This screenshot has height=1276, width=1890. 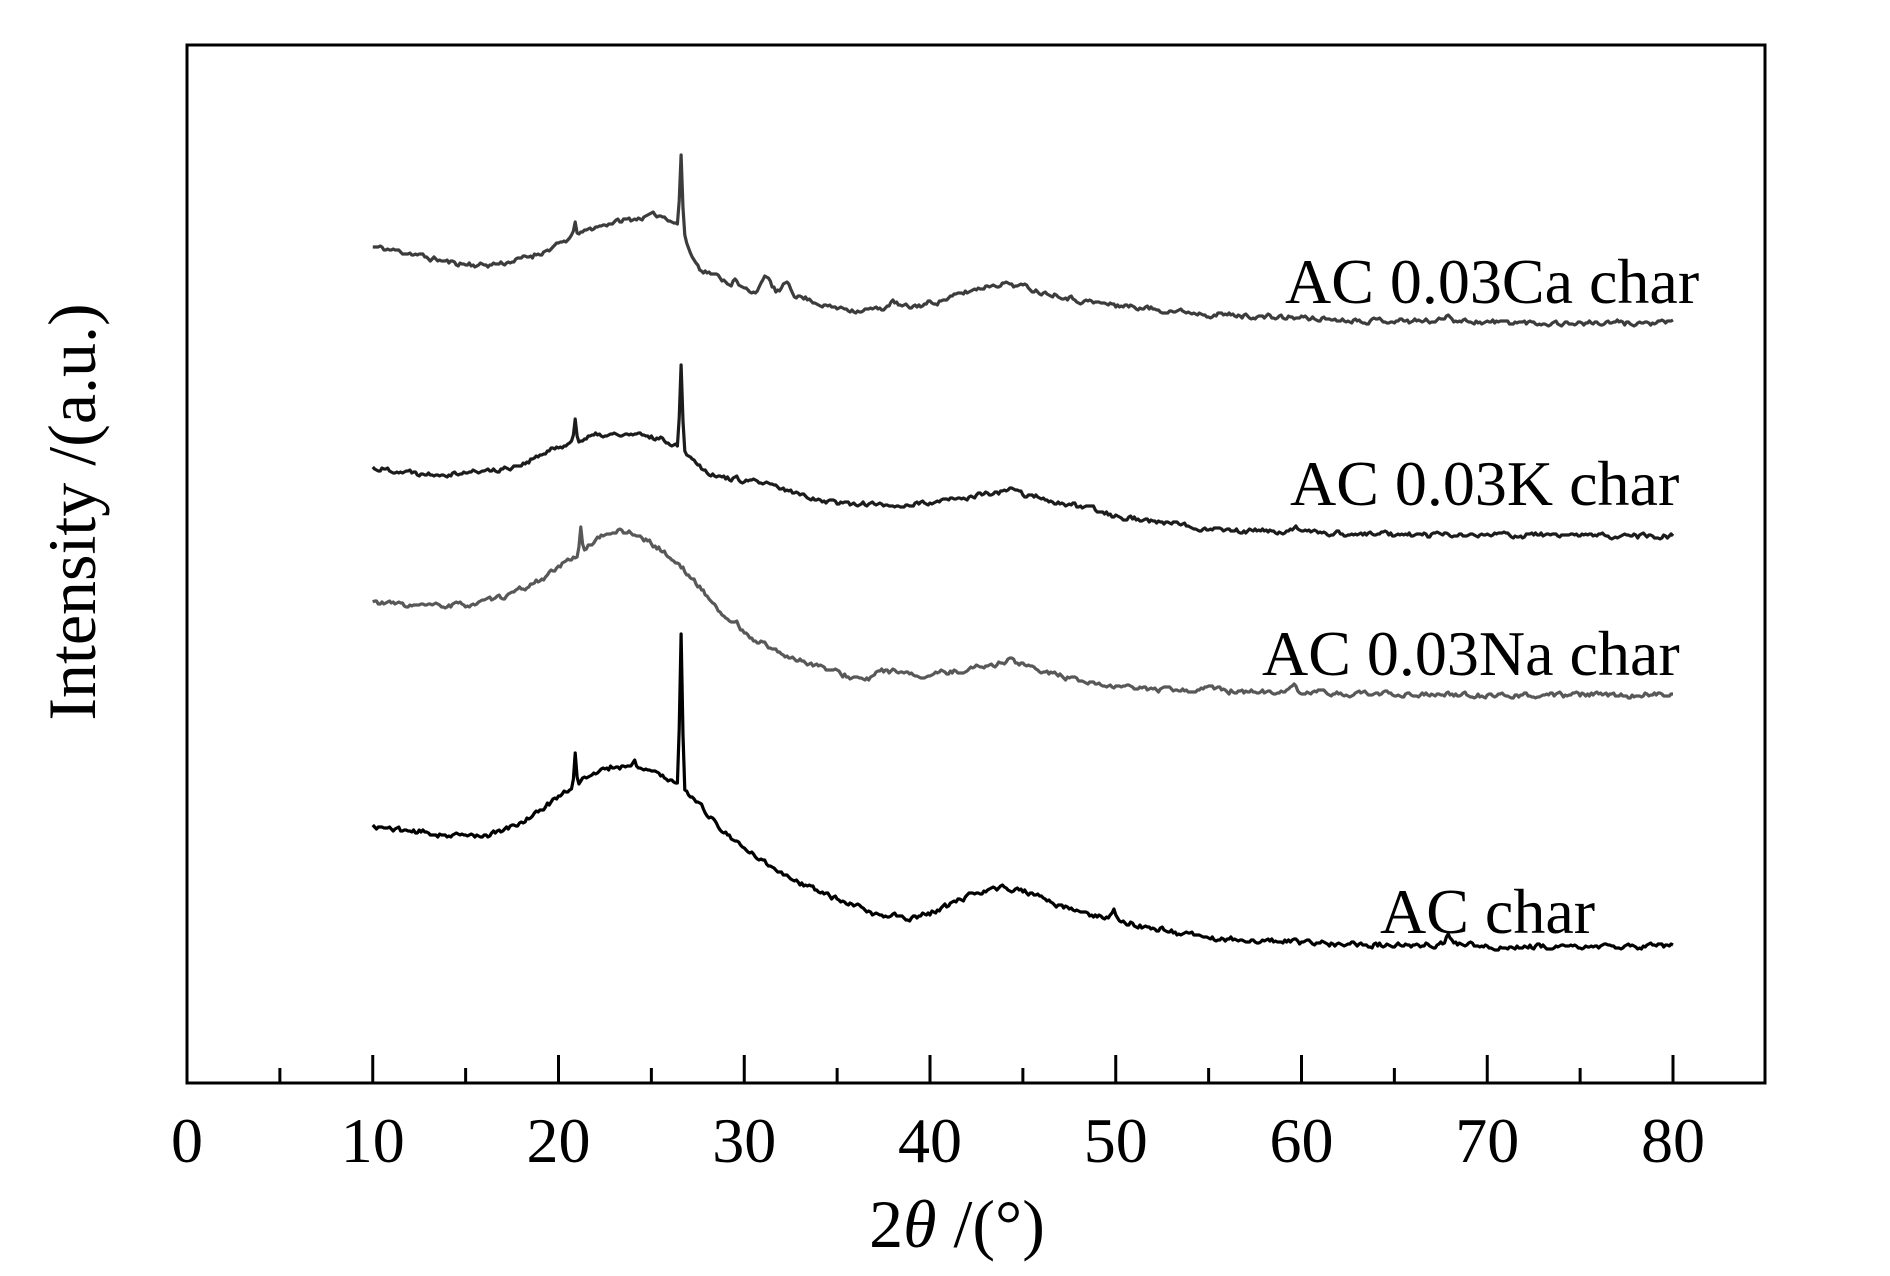 I want to click on x-tick-label: 20, so click(x=559, y=1140).